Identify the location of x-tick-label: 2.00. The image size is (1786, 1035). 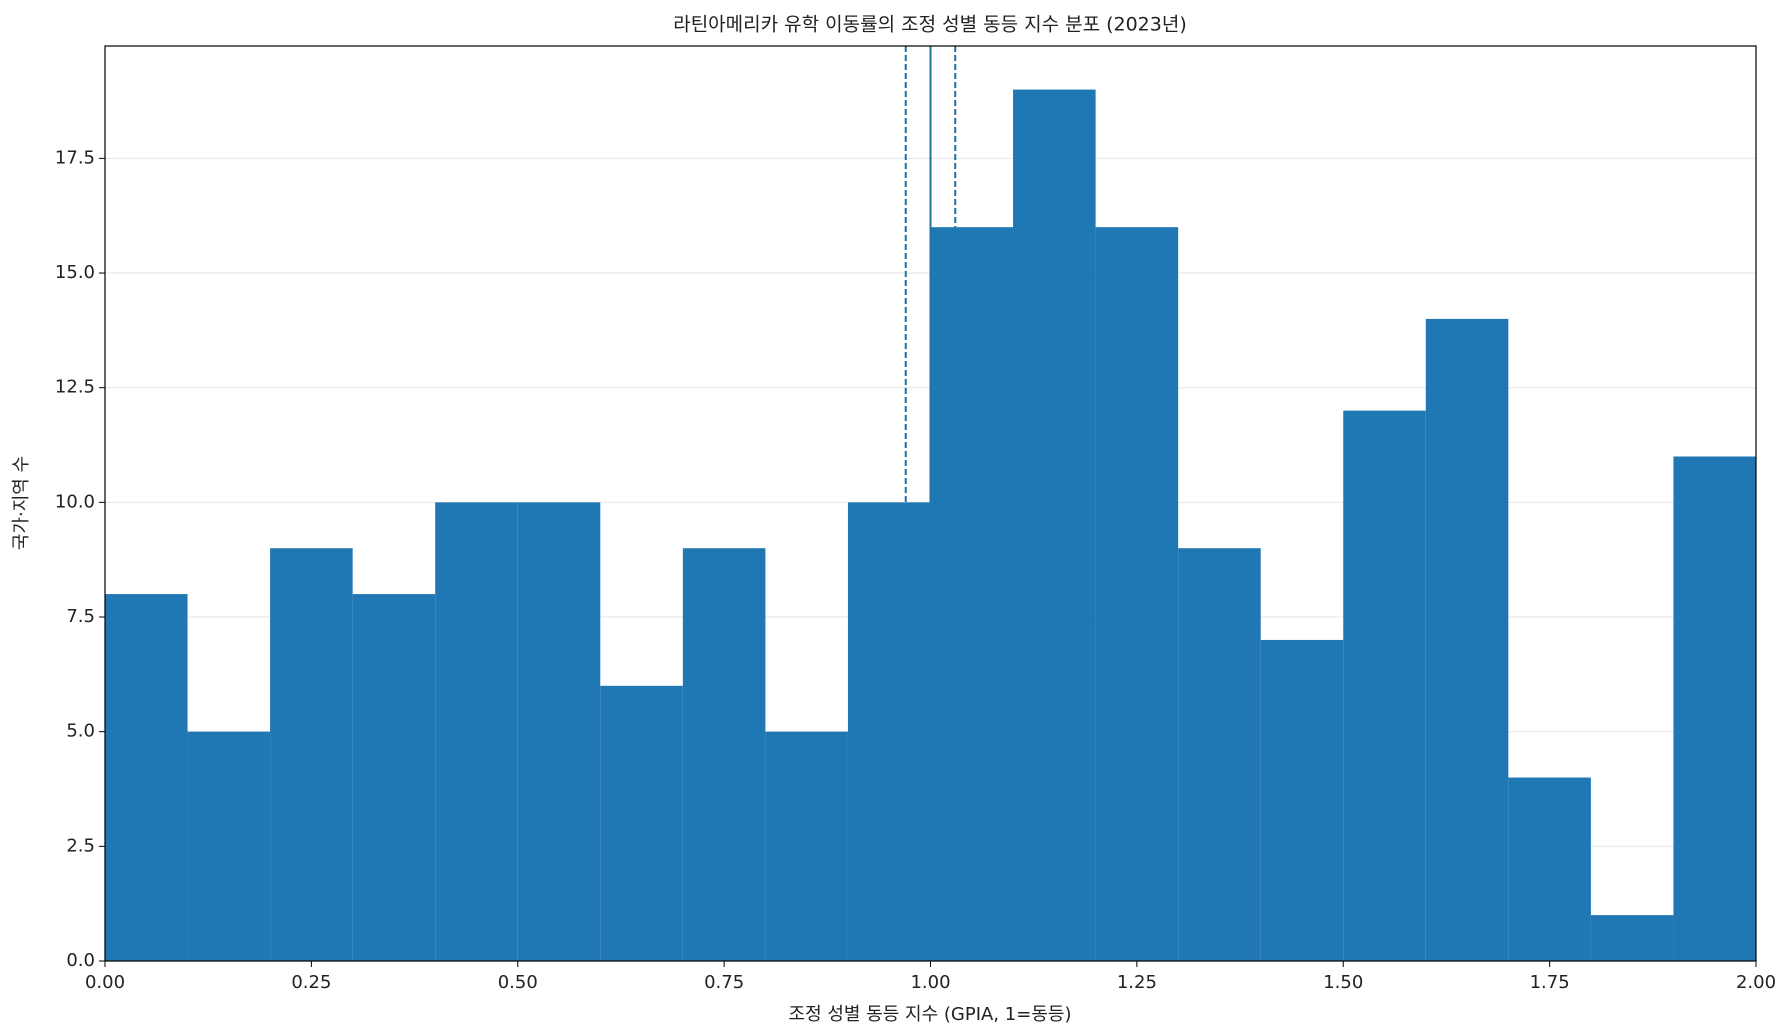
(1756, 982).